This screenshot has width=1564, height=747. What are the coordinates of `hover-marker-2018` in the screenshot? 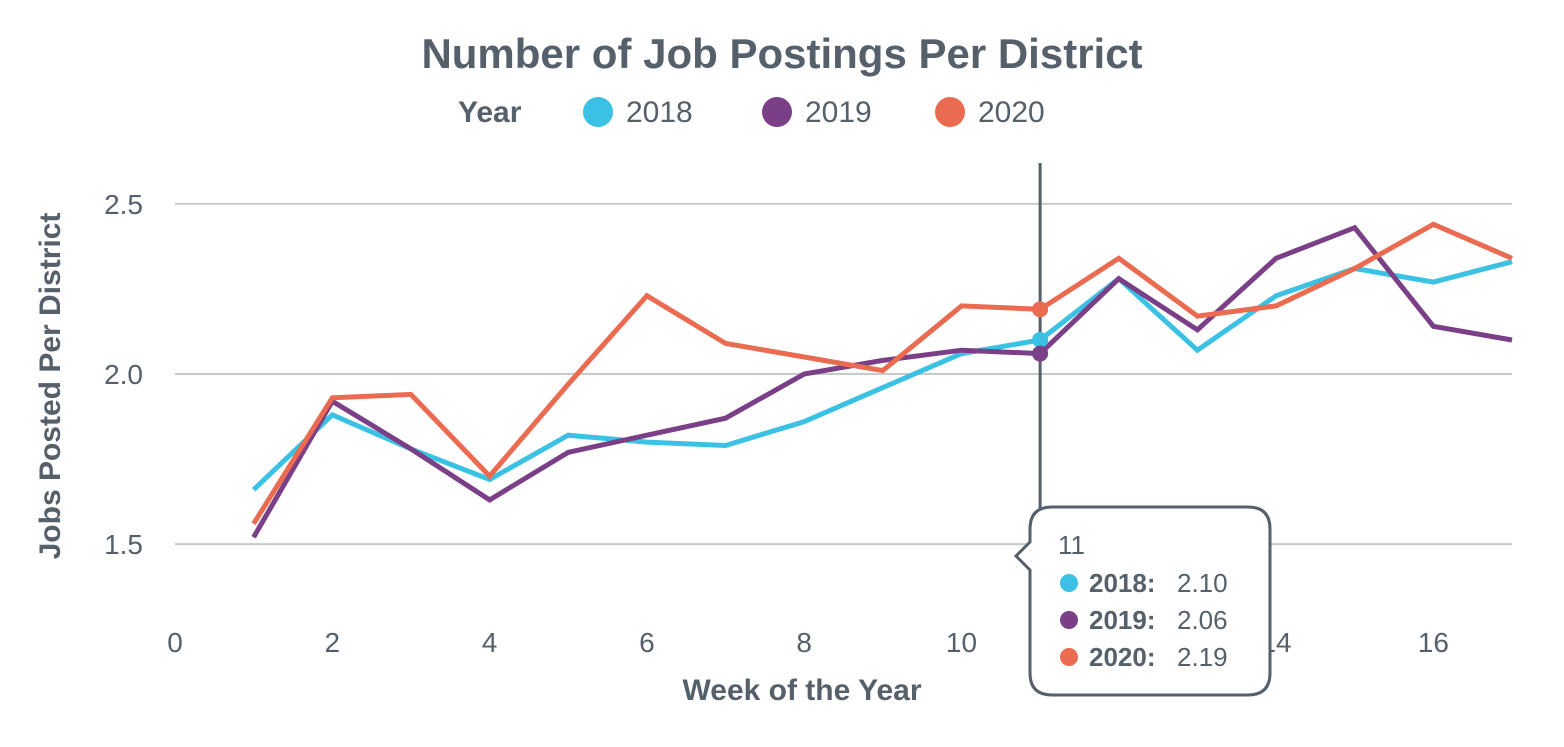 It's located at (1040, 339).